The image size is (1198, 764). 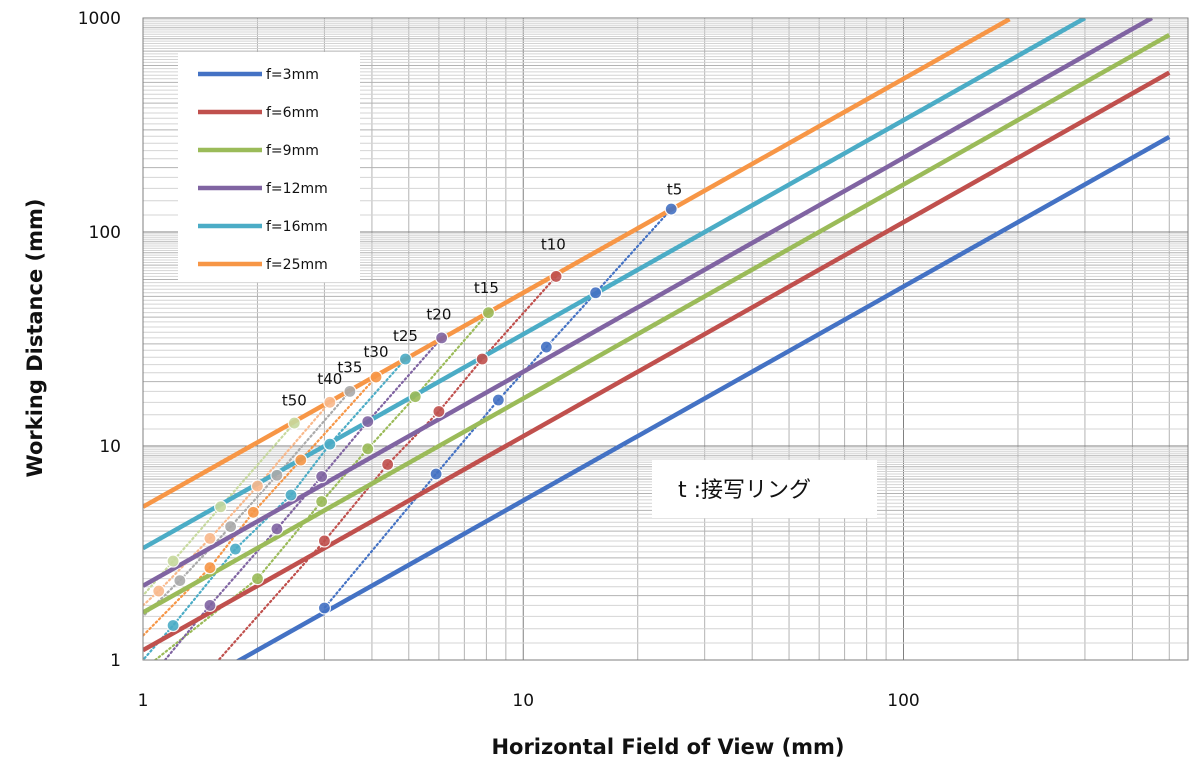 What do you see at coordinates (294, 400) in the screenshot?
I see `ring-label-t50: t50` at bounding box center [294, 400].